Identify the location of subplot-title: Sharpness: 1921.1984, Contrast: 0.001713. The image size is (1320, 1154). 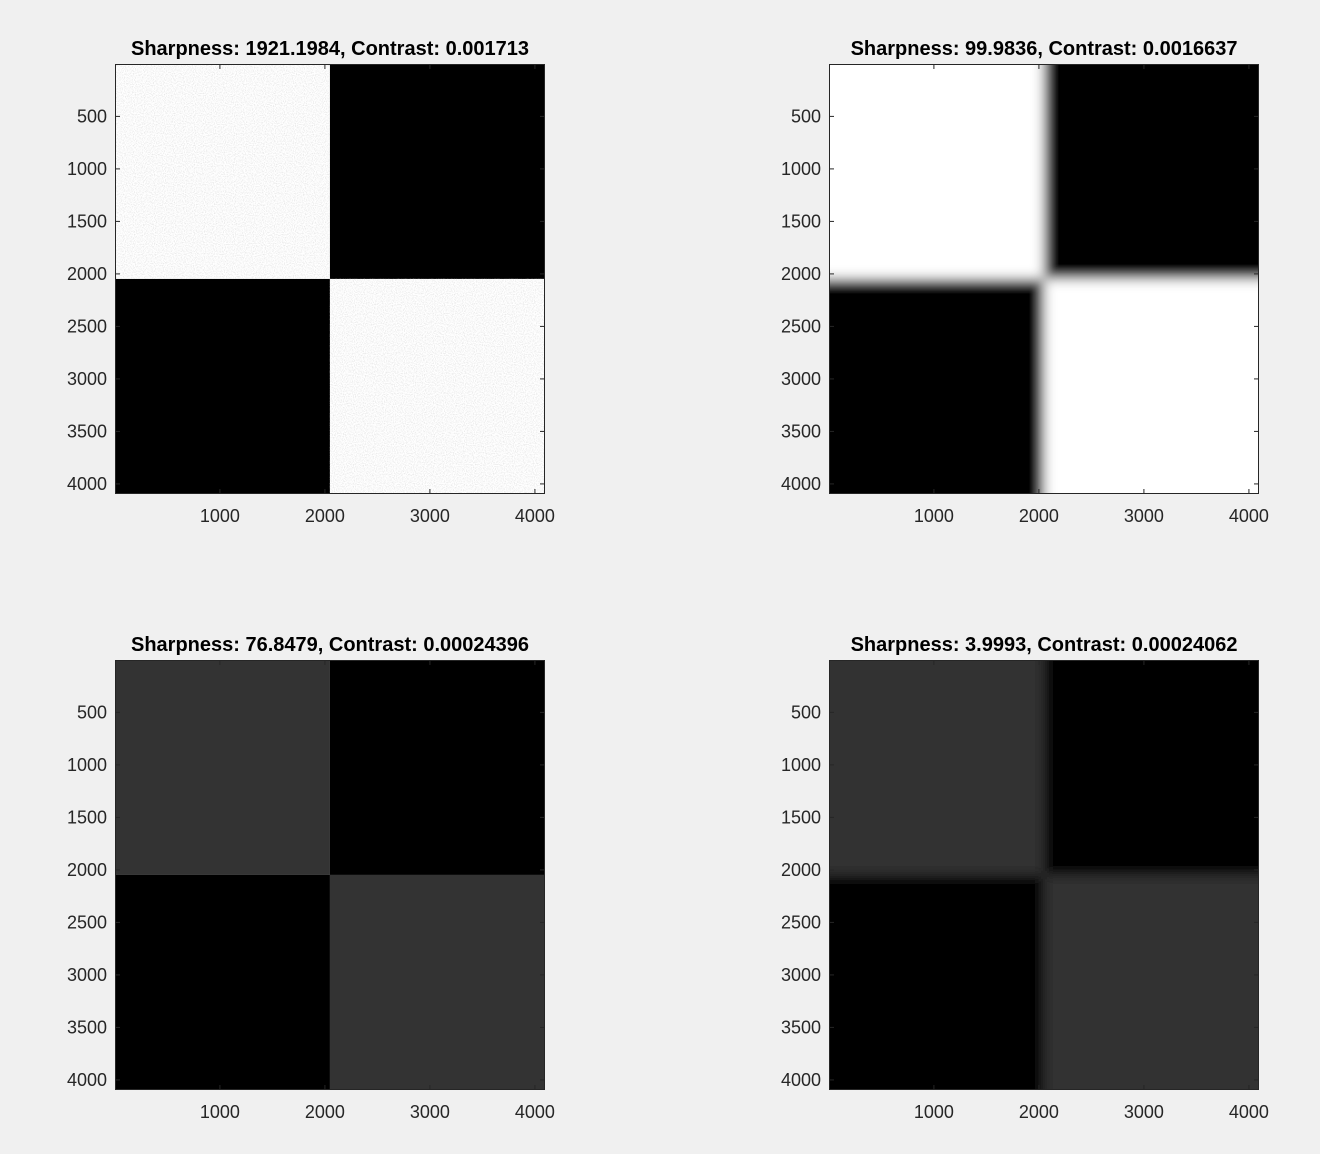
(330, 49).